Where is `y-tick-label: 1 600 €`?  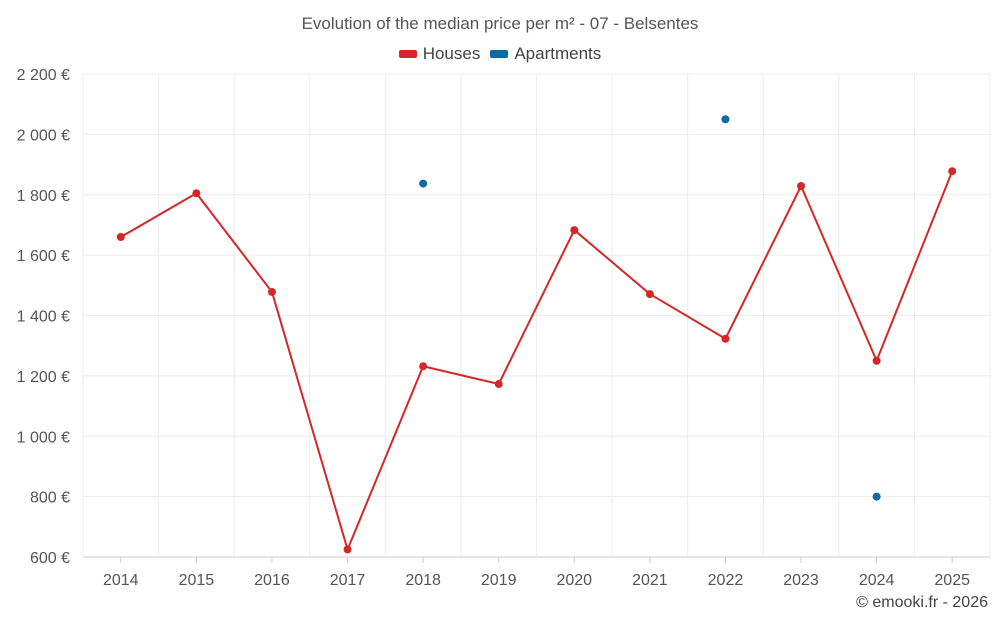 y-tick-label: 1 600 € is located at coordinates (43, 256).